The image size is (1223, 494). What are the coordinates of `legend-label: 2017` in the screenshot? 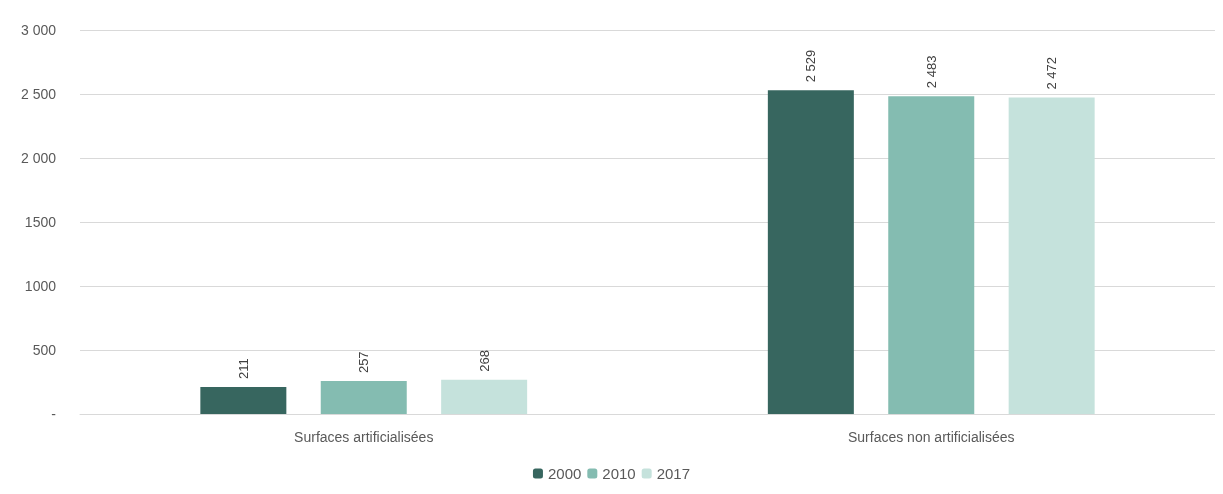 It's located at (673, 473).